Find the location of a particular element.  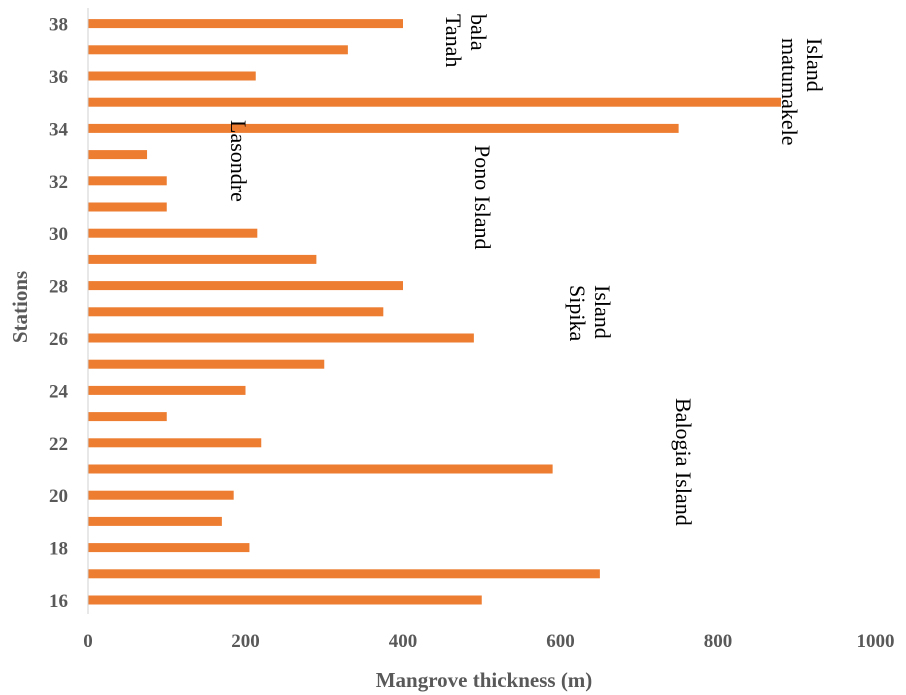

annotation-label: Balogia Island is located at coordinates (683, 462).